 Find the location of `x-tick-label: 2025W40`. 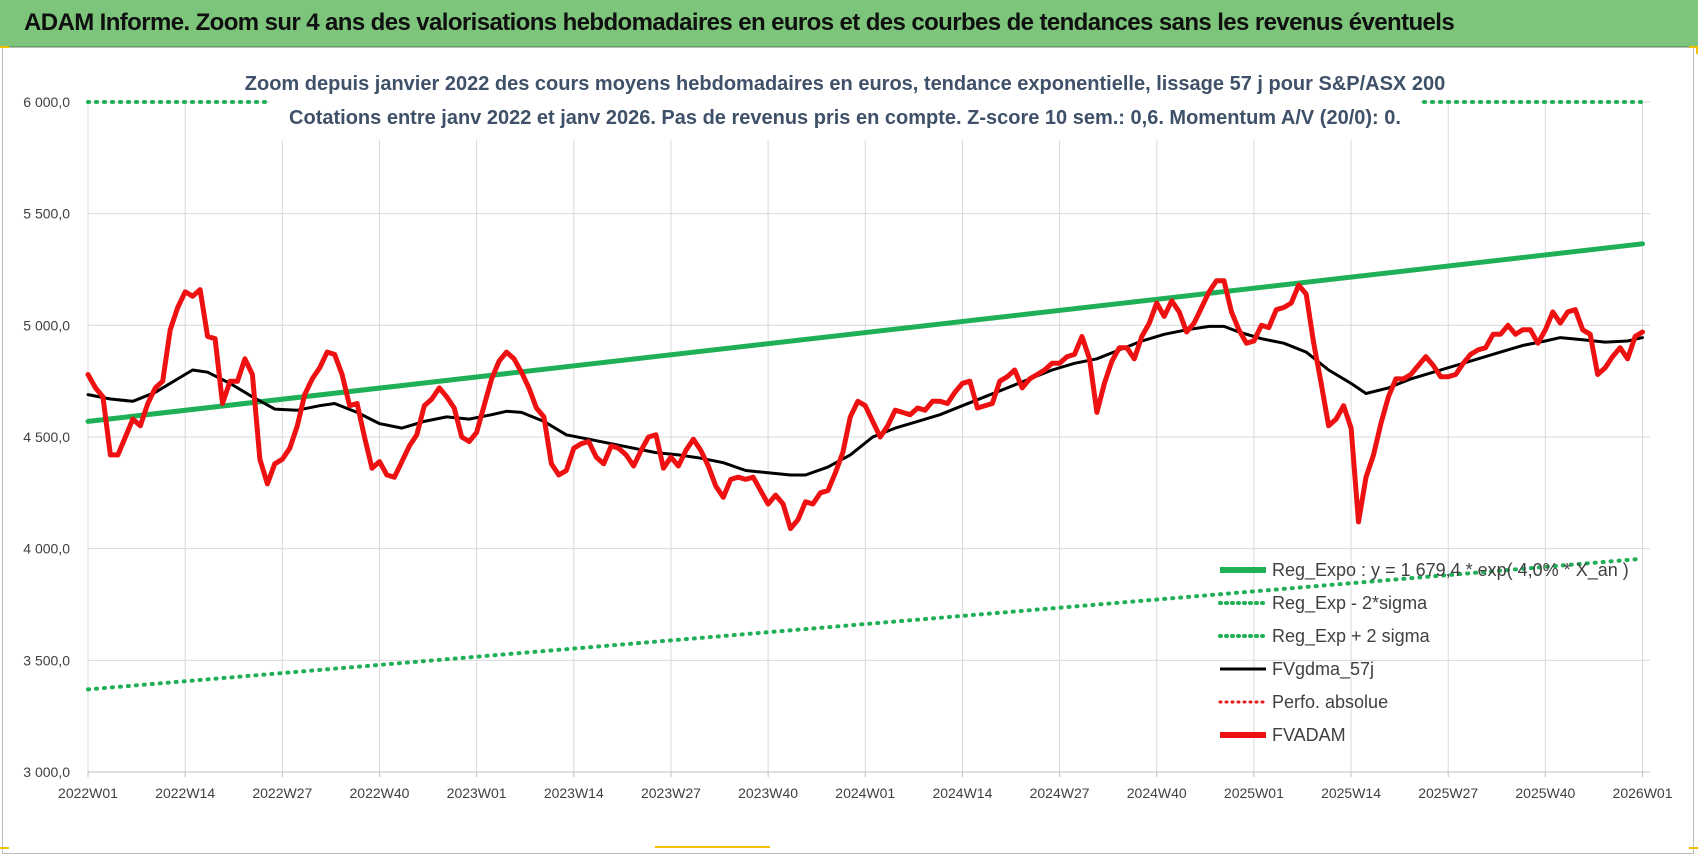

x-tick-label: 2025W40 is located at coordinates (1545, 793).